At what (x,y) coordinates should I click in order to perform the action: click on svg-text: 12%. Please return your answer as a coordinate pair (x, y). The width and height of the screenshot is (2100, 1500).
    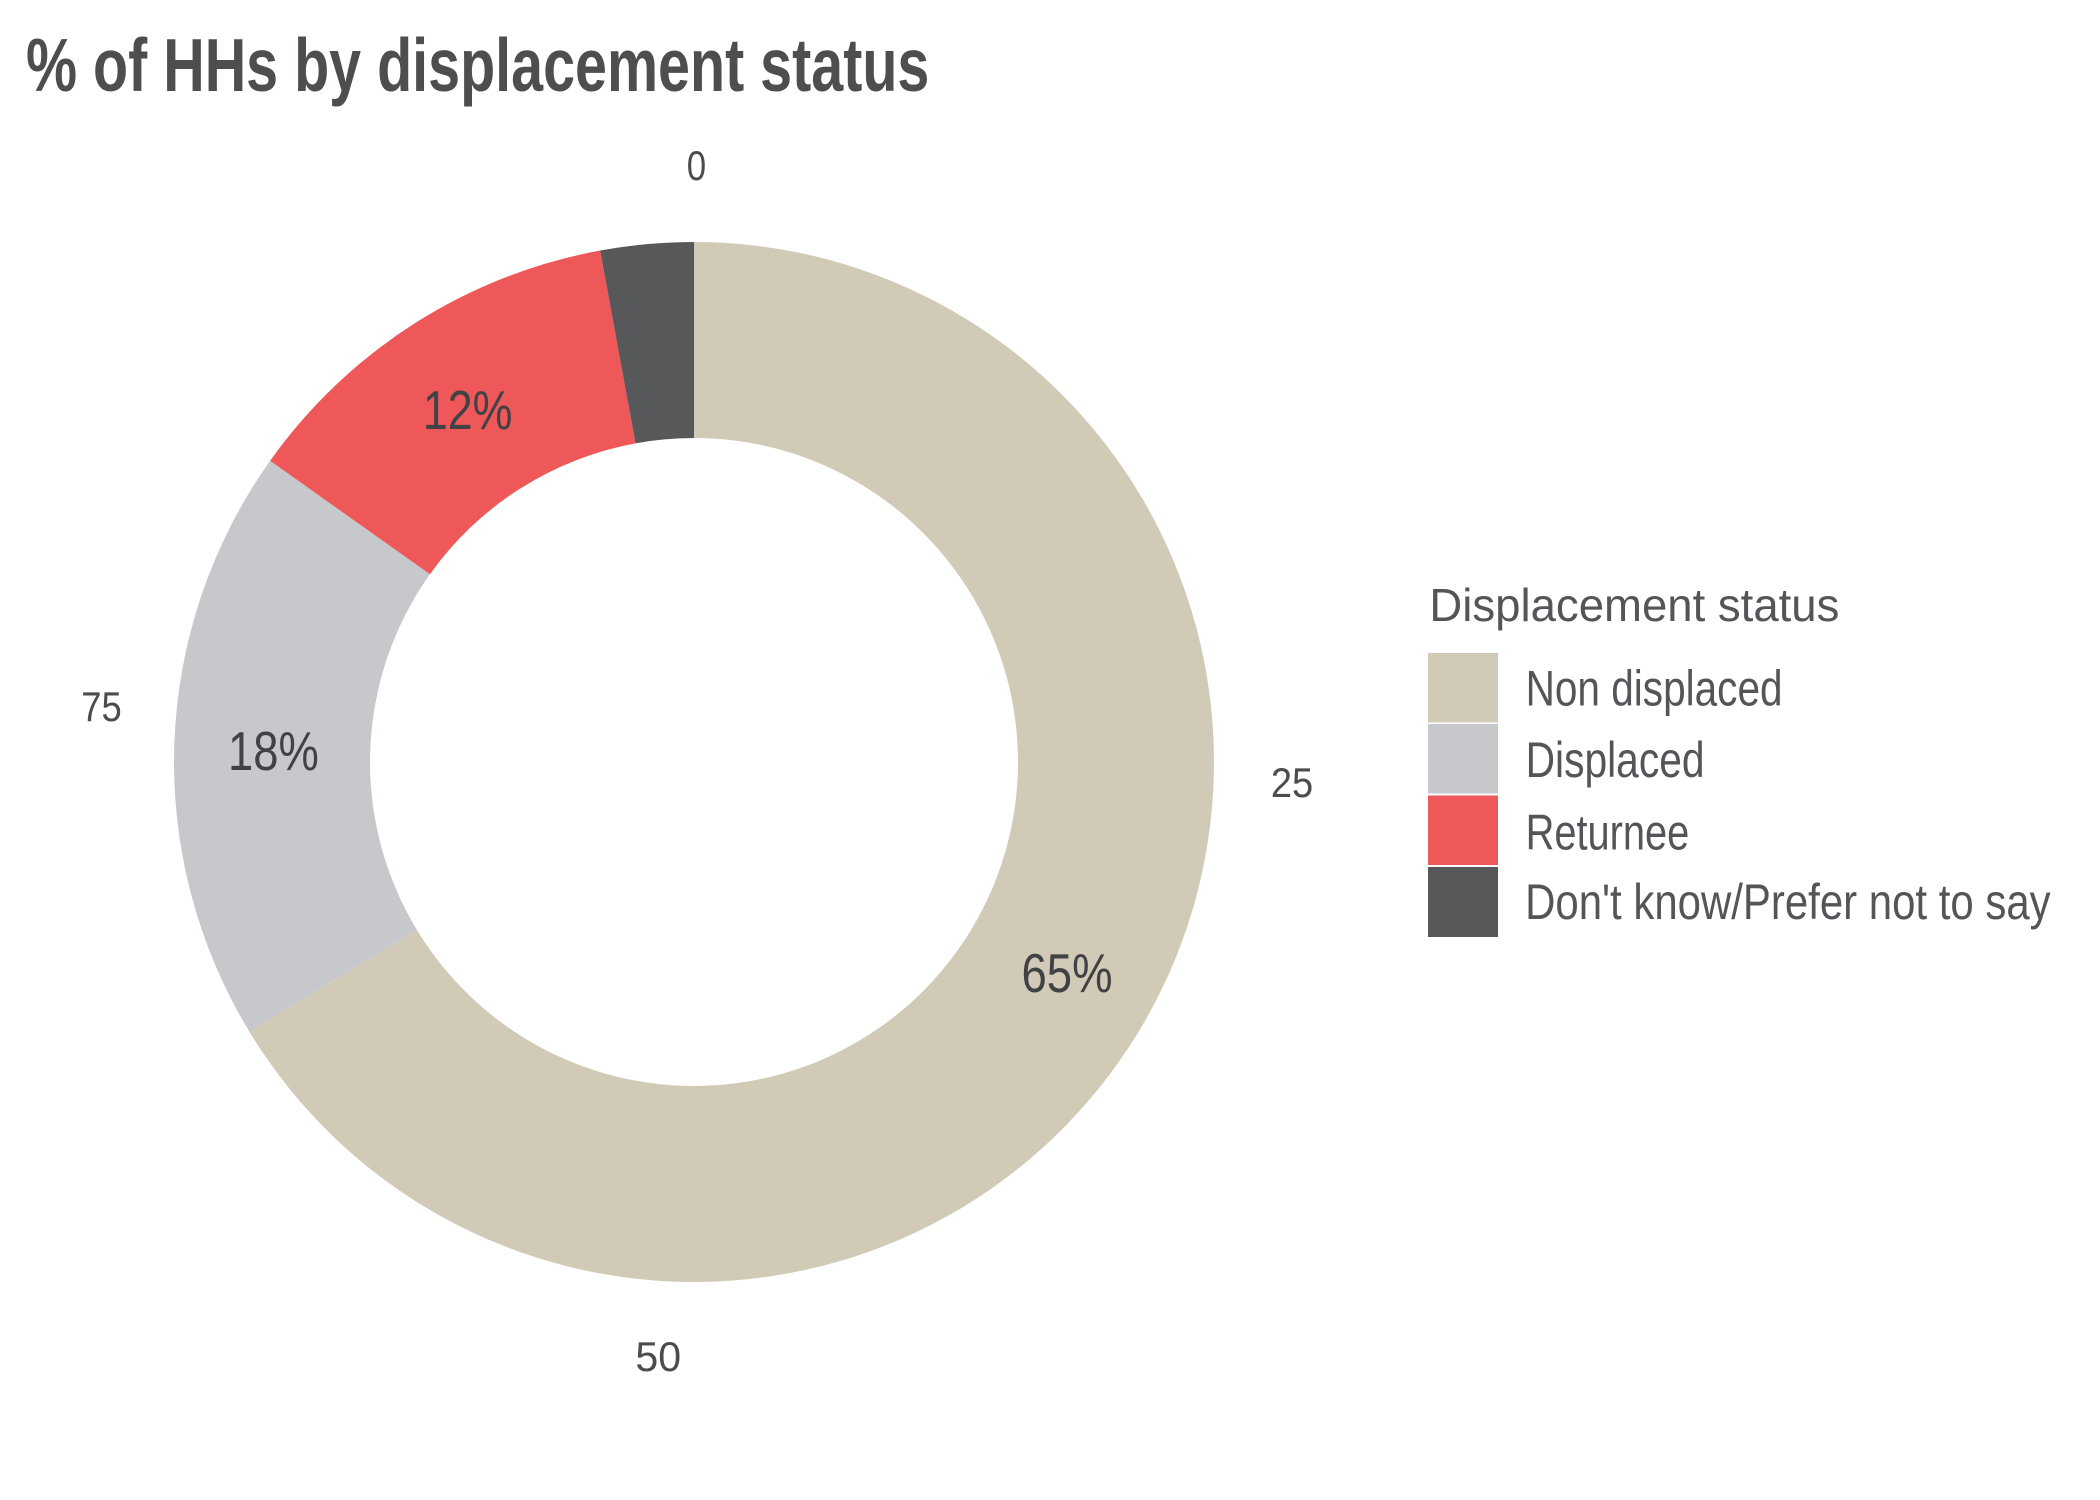
    Looking at the image, I should click on (468, 410).